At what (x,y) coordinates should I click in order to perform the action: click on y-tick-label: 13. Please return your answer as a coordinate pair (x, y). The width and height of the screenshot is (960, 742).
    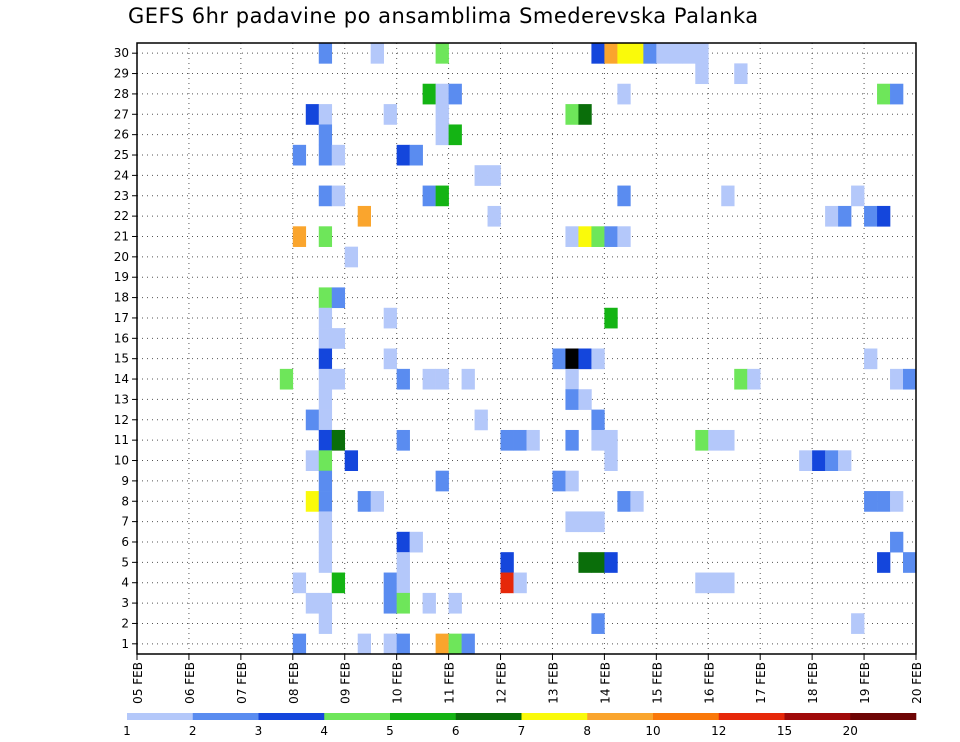
    Looking at the image, I should click on (121, 399).